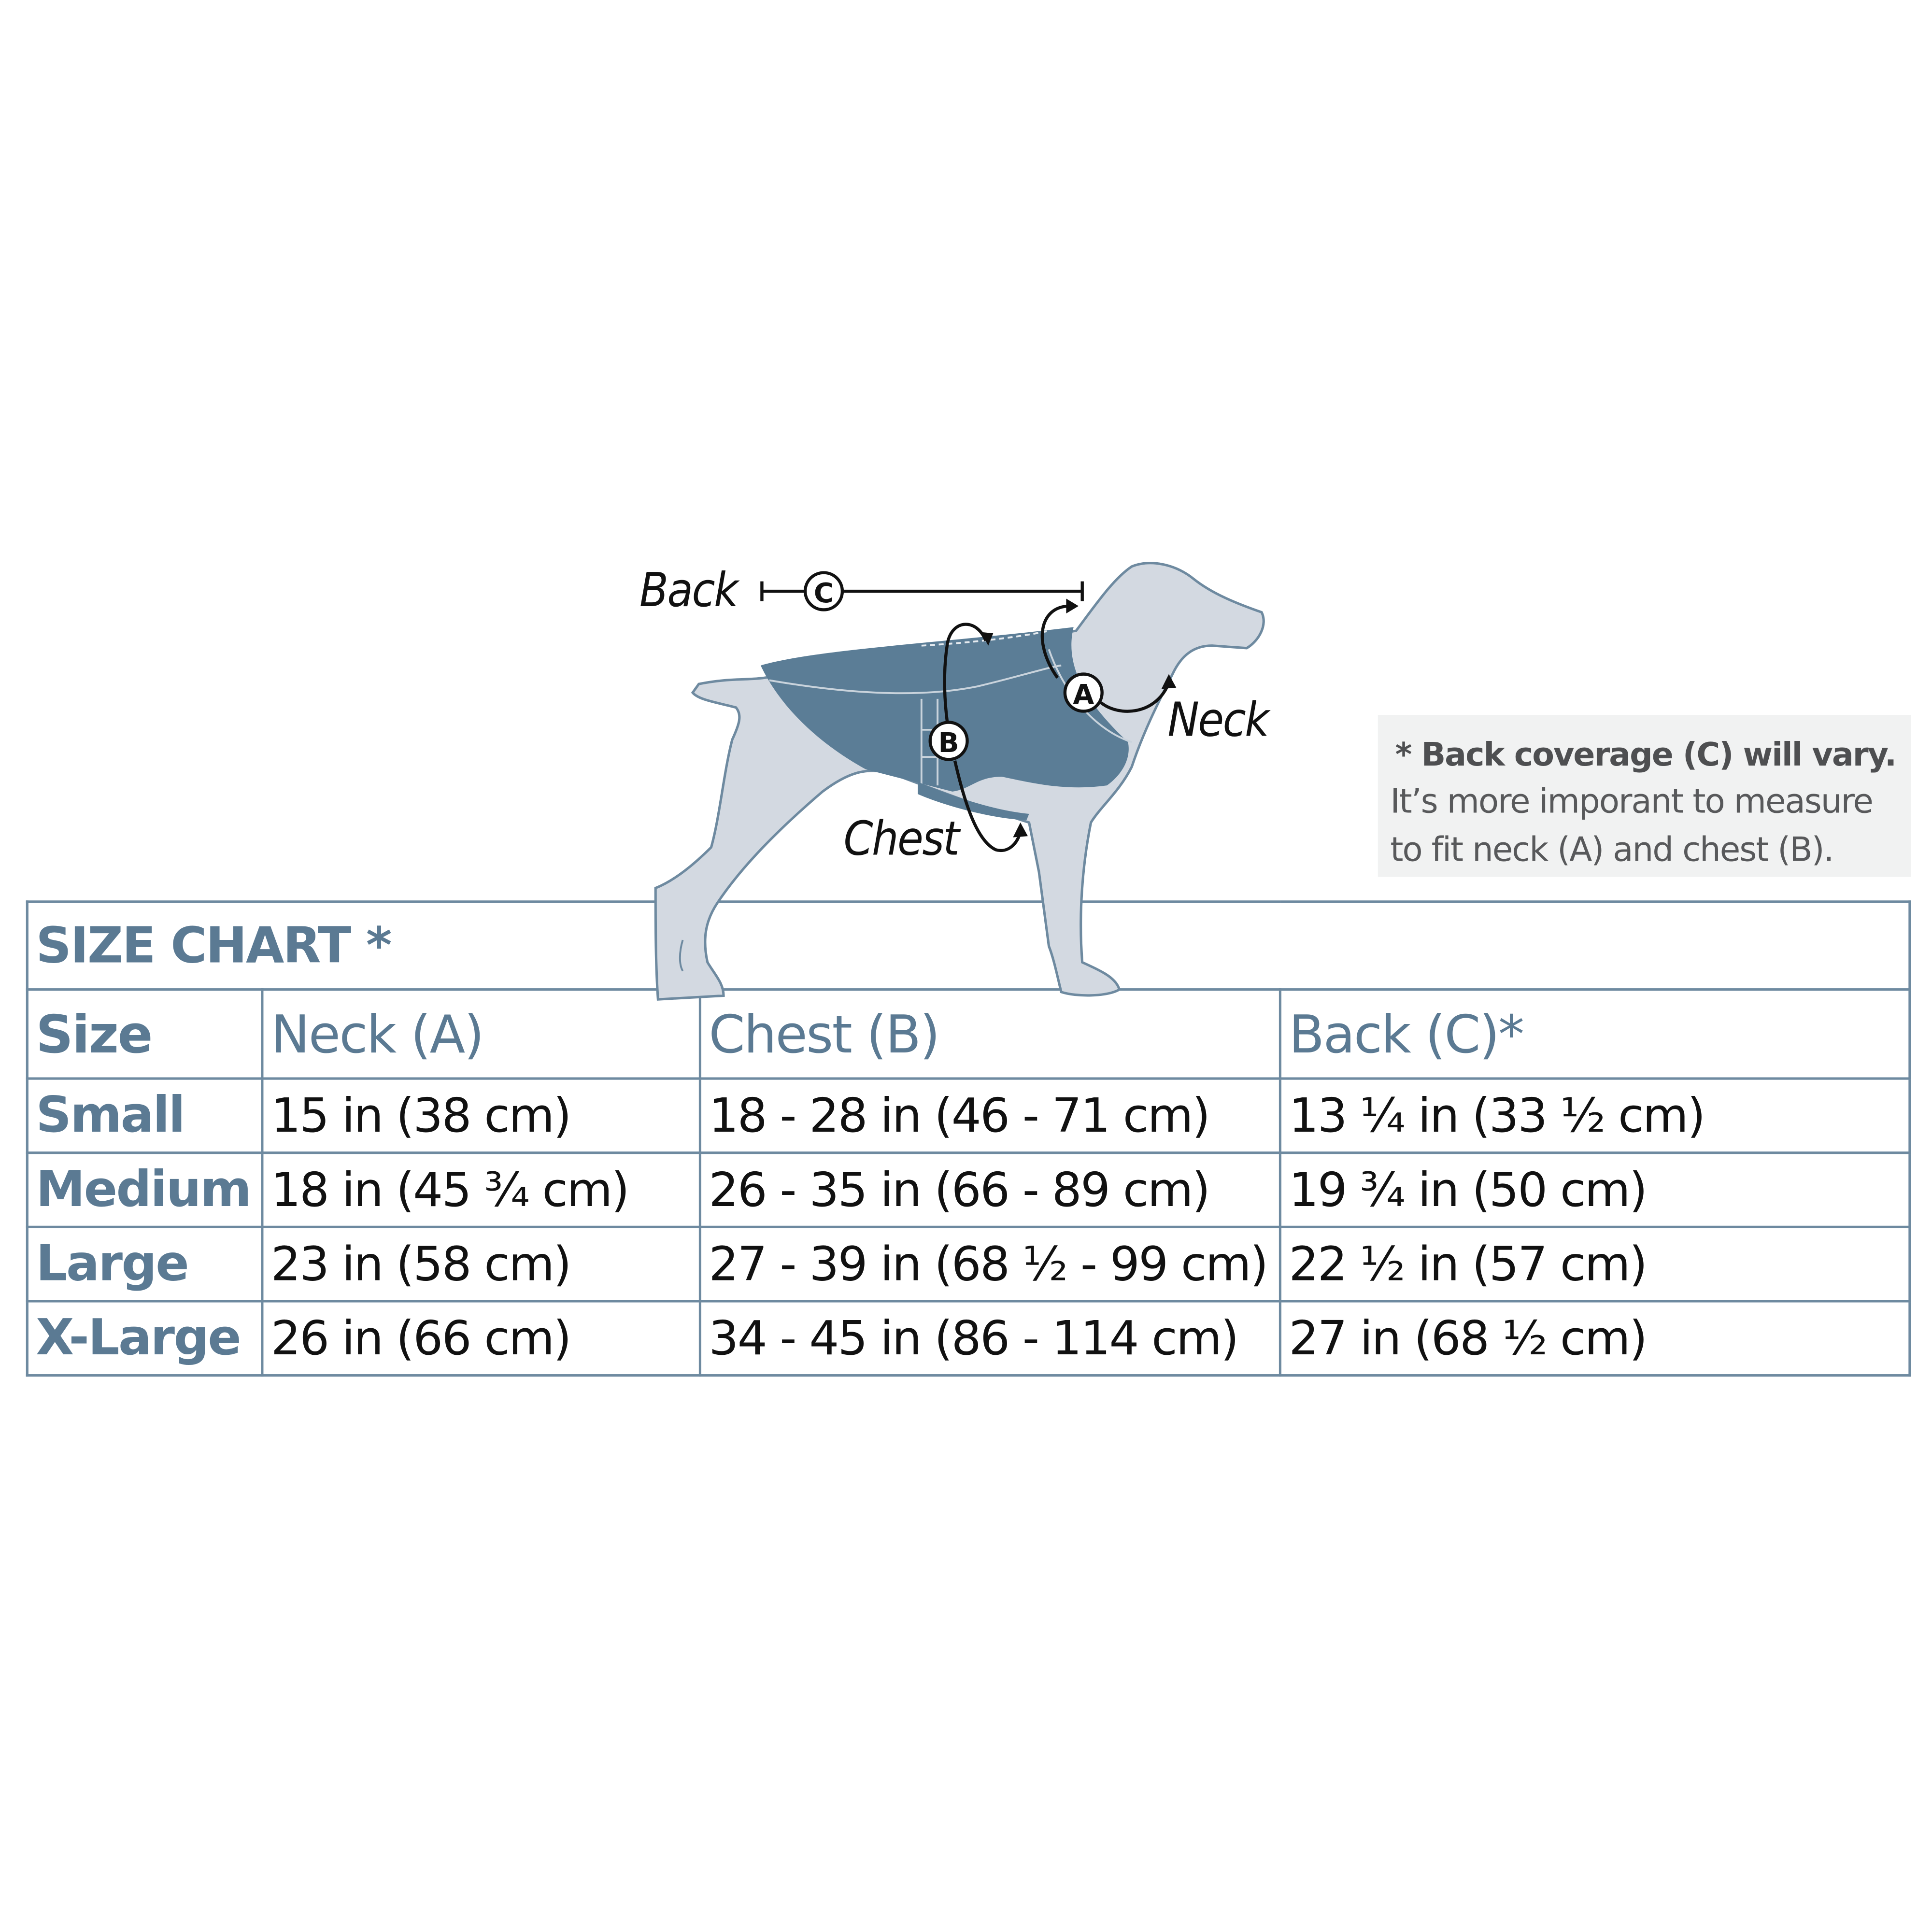 This screenshot has width=1932, height=1932. What do you see at coordinates (481, 1338) in the screenshot?
I see `neck-cell: 26 in (66 cm)` at bounding box center [481, 1338].